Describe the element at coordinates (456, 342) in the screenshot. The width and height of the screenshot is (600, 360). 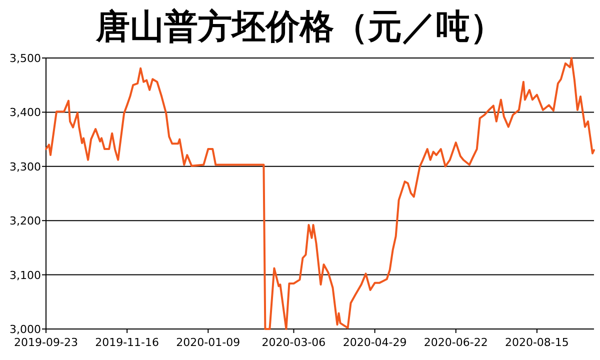
I see `x-tick-label: 2020-06-22` at that location.